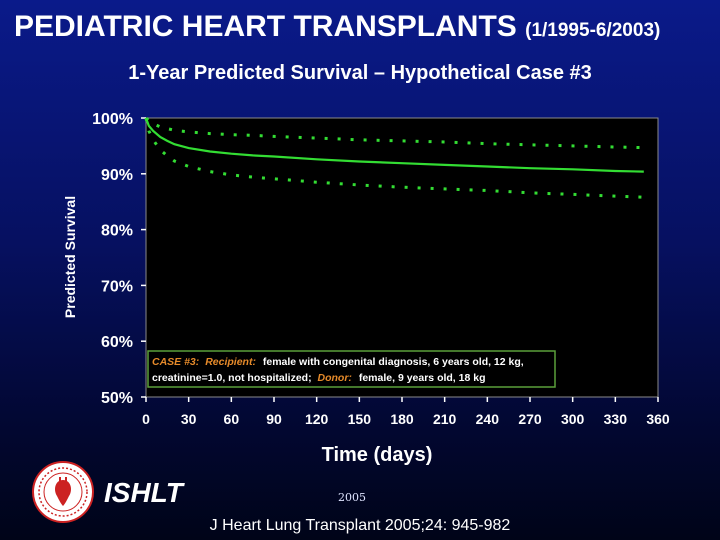 This screenshot has width=720, height=540. Describe the element at coordinates (377, 455) in the screenshot. I see `x-axis-label: Time (days)` at that location.